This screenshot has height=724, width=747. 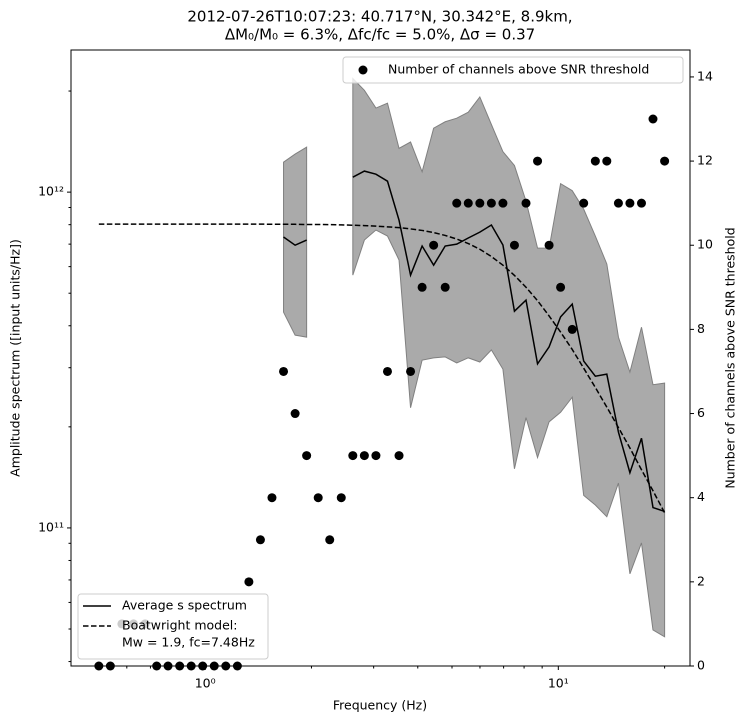 I want to click on legend-label: Mw = 1.9, fc=7.48Hz, so click(x=188, y=642).